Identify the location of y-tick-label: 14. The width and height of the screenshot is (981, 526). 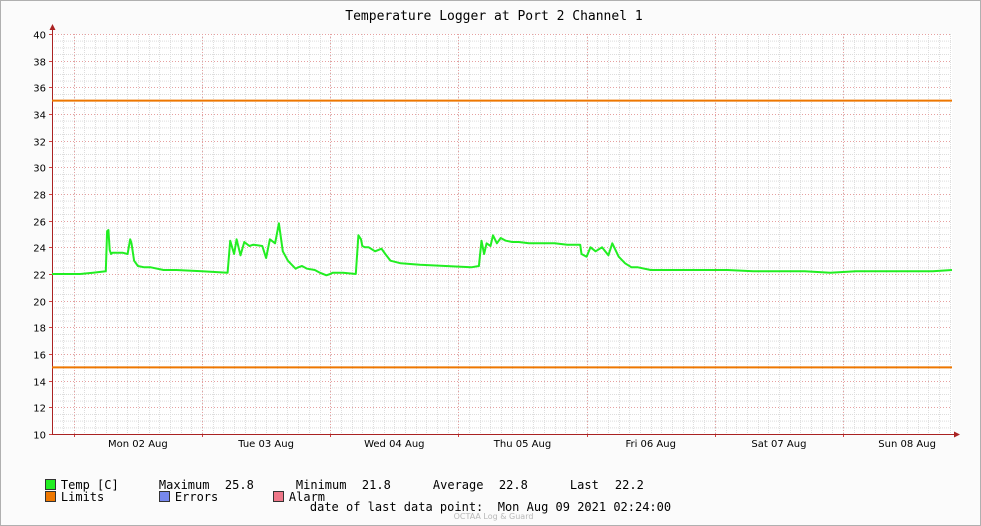
(39, 383).